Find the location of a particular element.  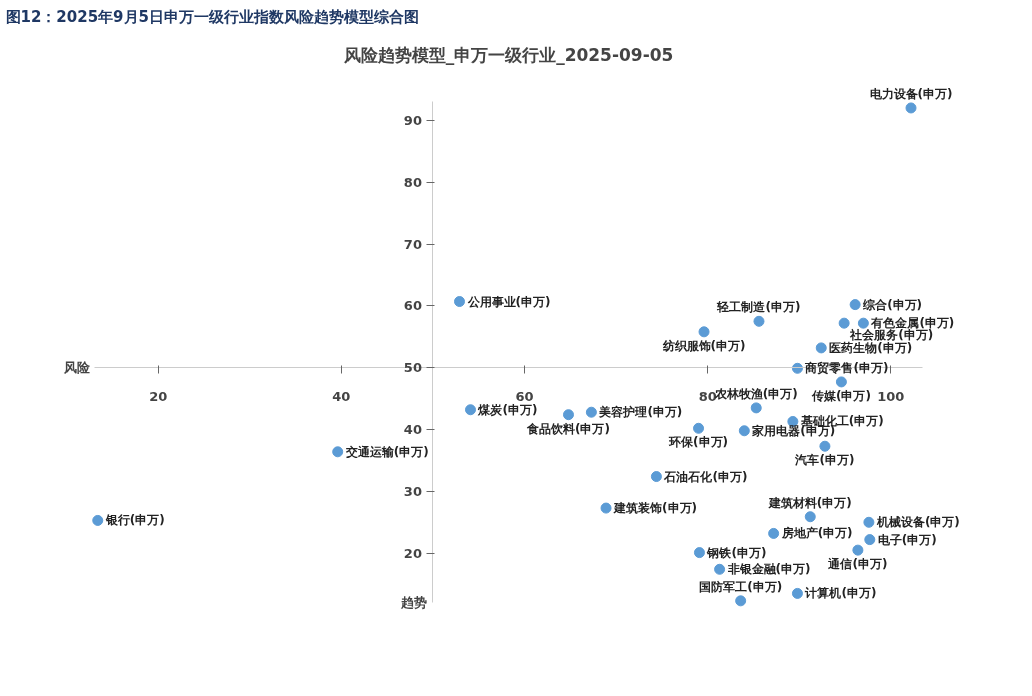

y-tick-label: 60 is located at coordinates (412, 306).